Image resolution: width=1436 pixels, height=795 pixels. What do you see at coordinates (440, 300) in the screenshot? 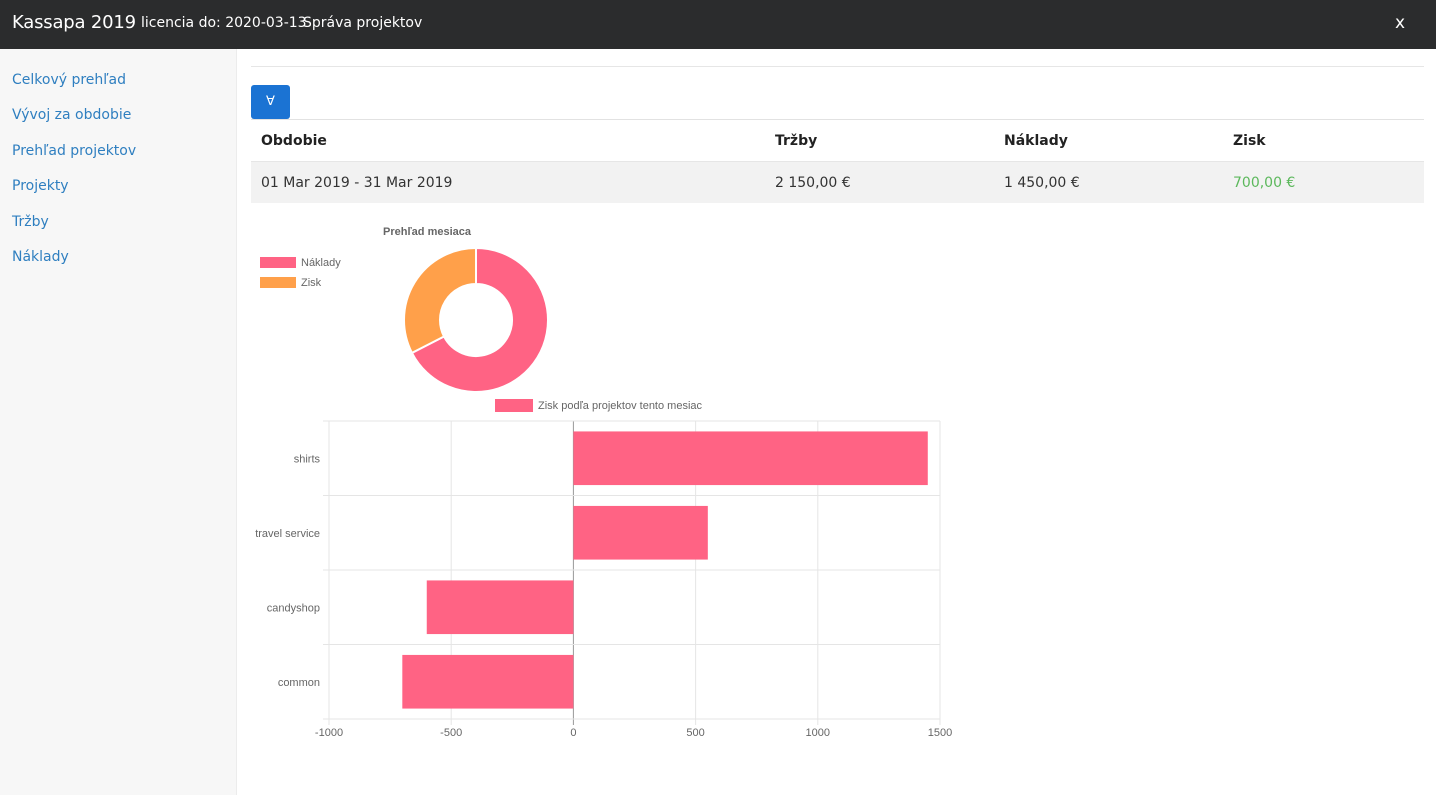
I see `donut-slice-zisk` at bounding box center [440, 300].